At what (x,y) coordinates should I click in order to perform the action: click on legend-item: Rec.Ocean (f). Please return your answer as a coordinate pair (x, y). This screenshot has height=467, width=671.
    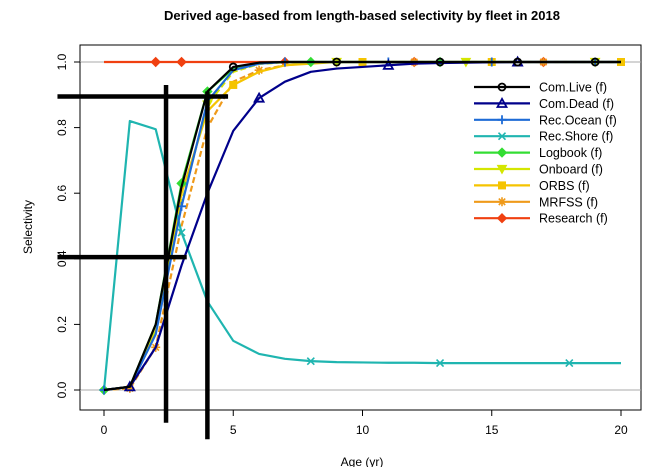
    Looking at the image, I should click on (545, 120).